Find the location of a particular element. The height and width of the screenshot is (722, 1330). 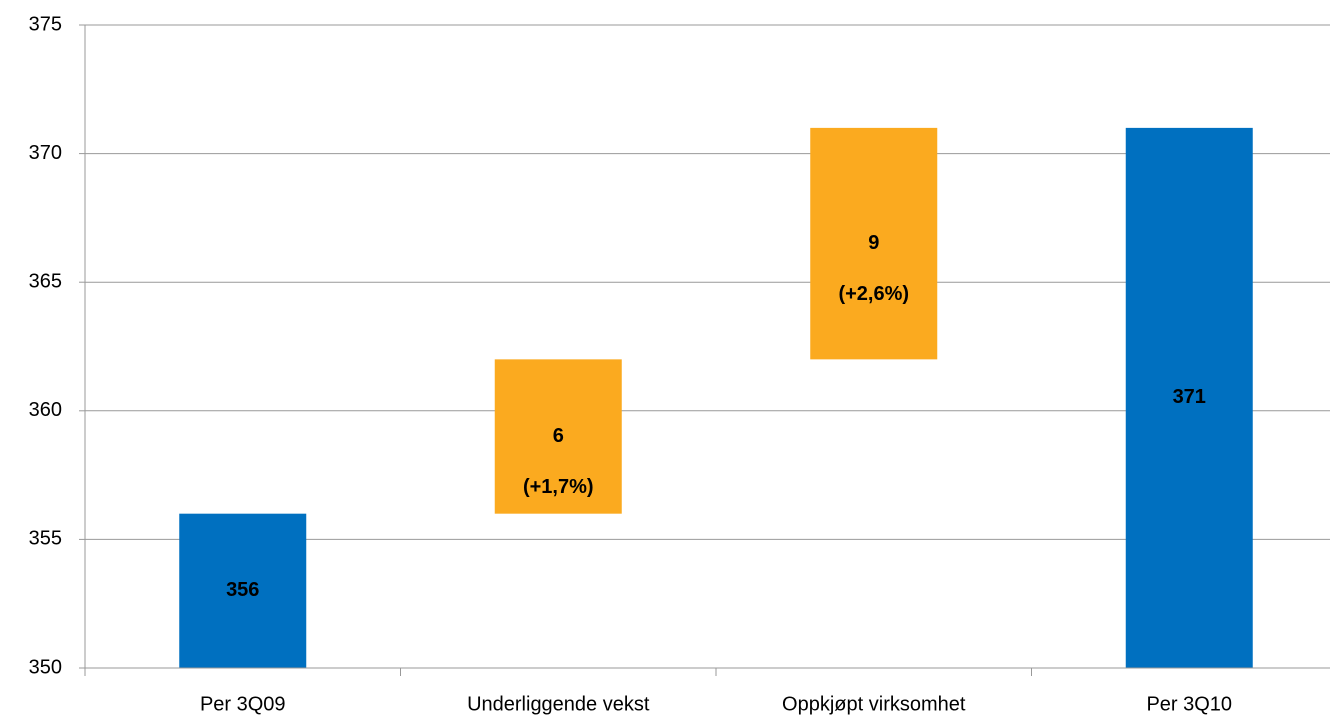

y-tick-label: 370 is located at coordinates (45, 153).